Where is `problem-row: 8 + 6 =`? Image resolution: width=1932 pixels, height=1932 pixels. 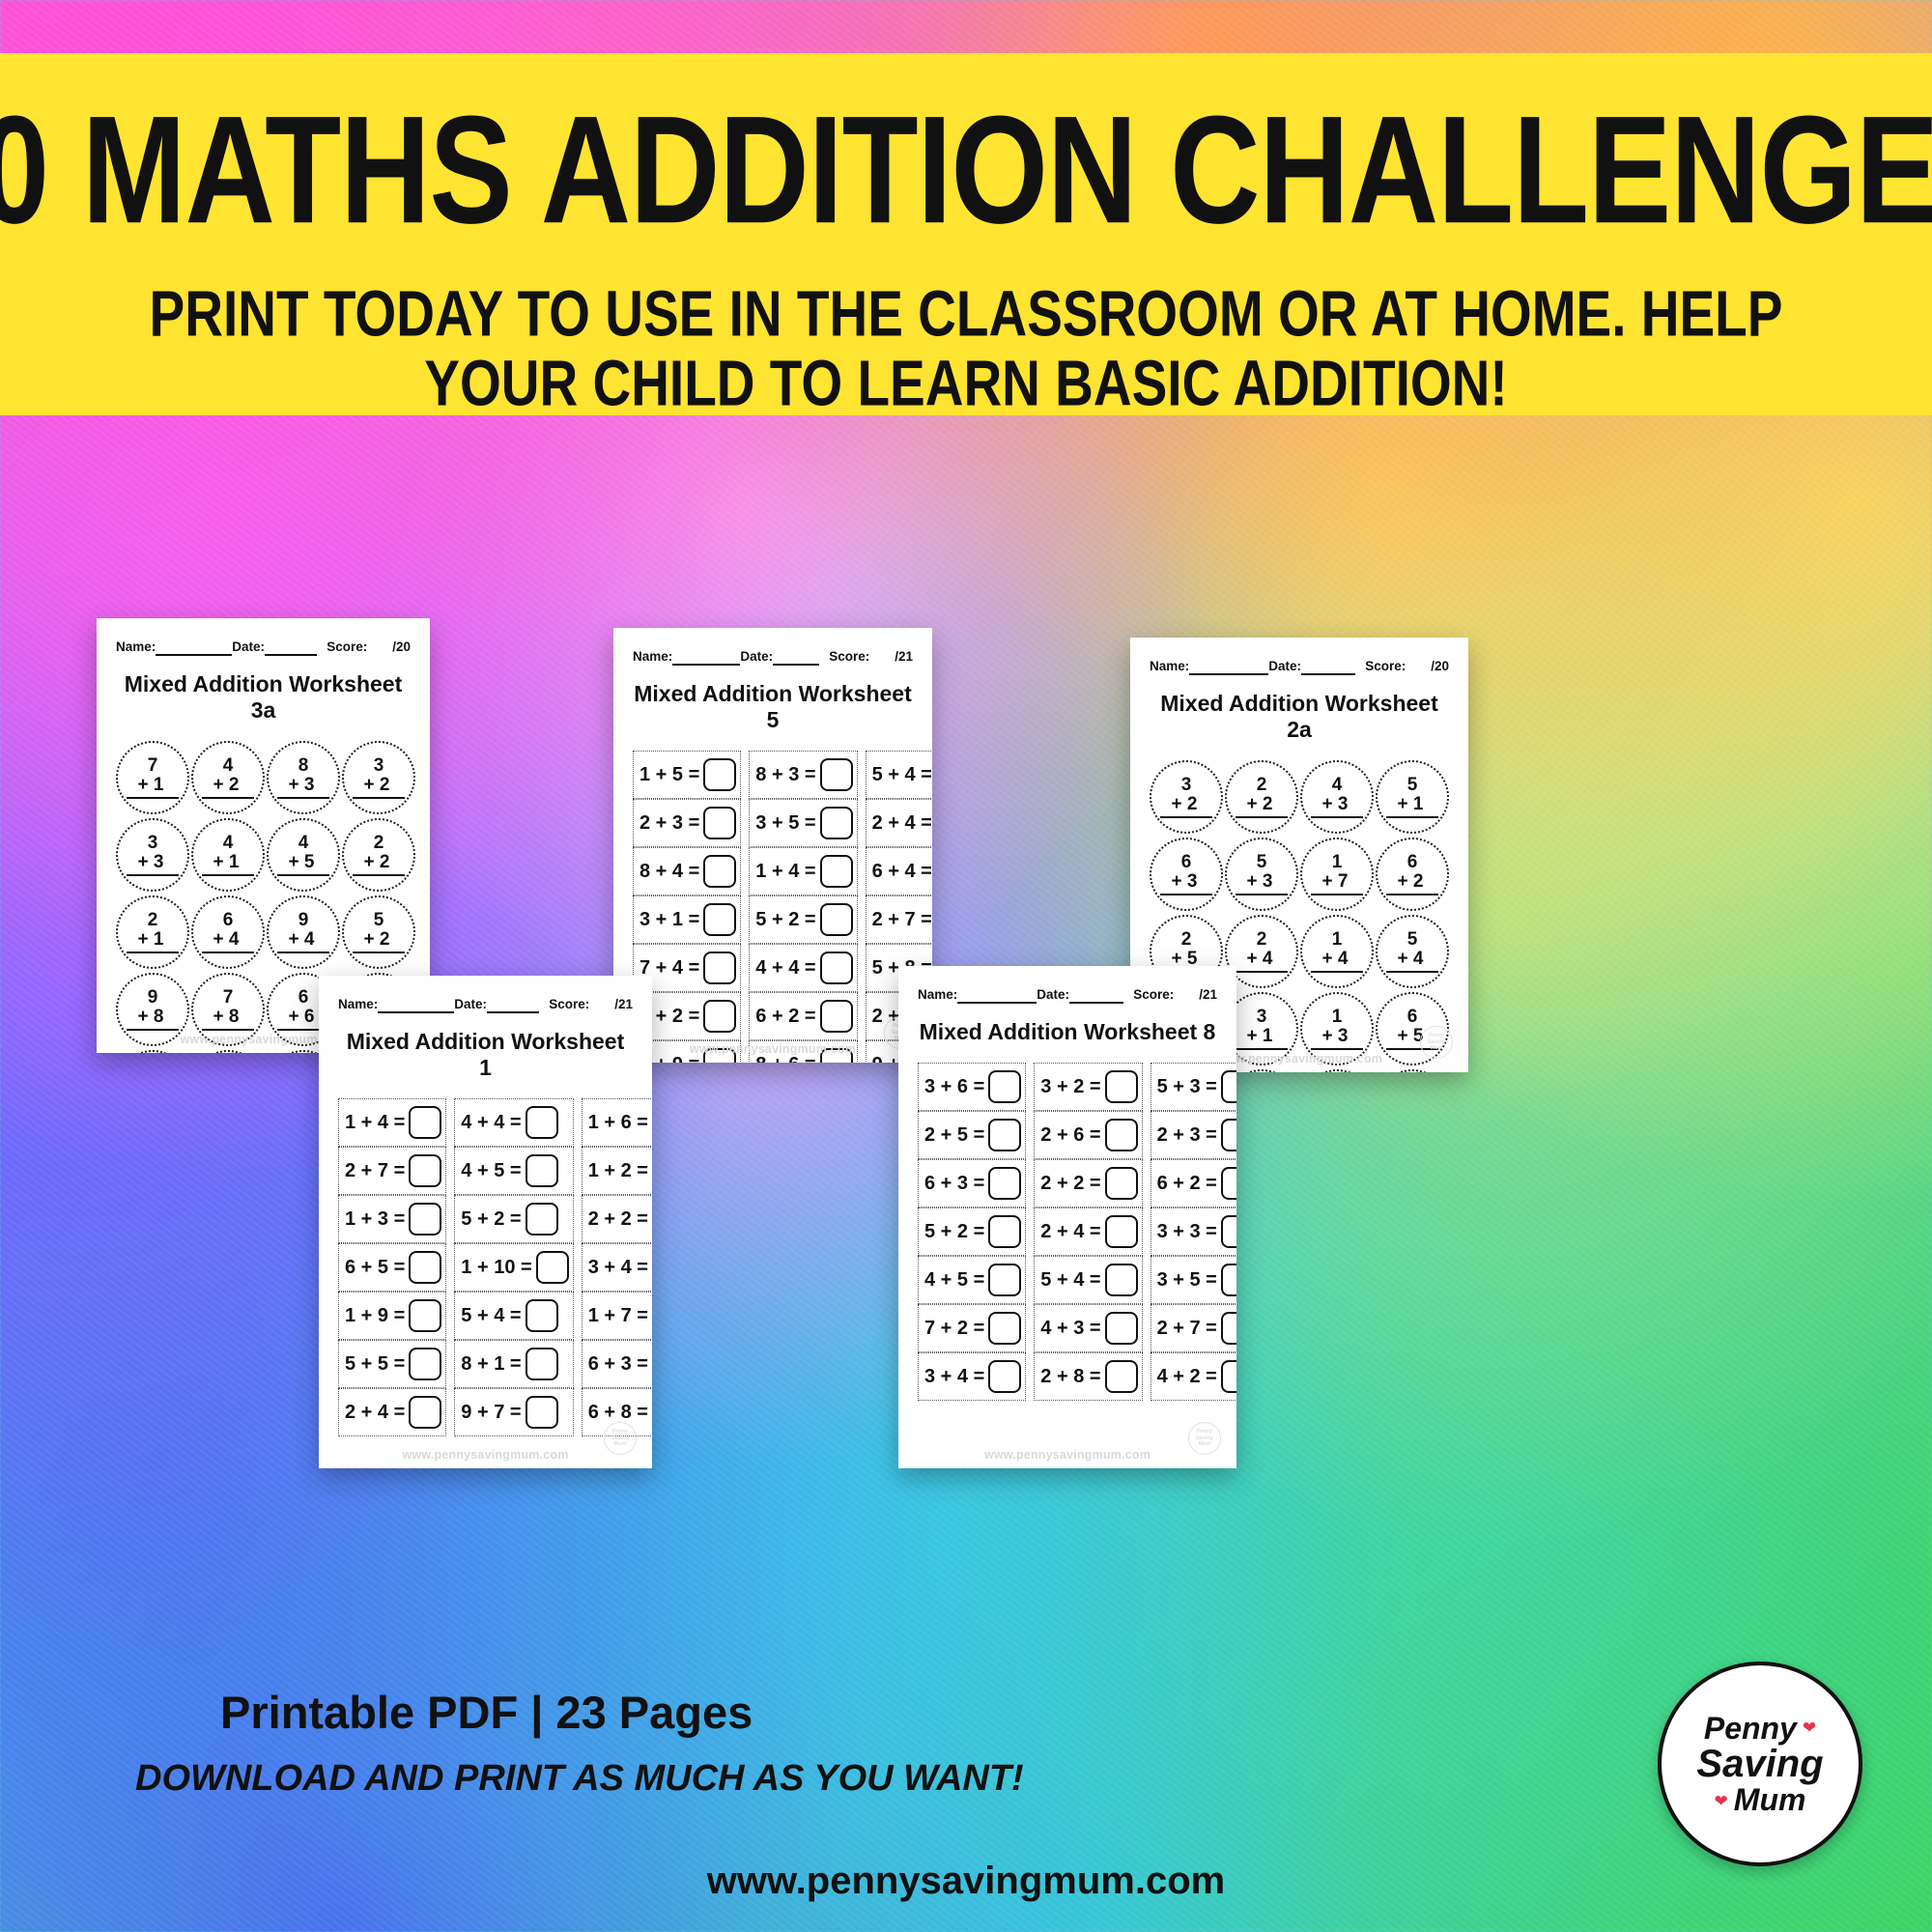
problem-row: 8 + 6 = is located at coordinates (803, 1051).